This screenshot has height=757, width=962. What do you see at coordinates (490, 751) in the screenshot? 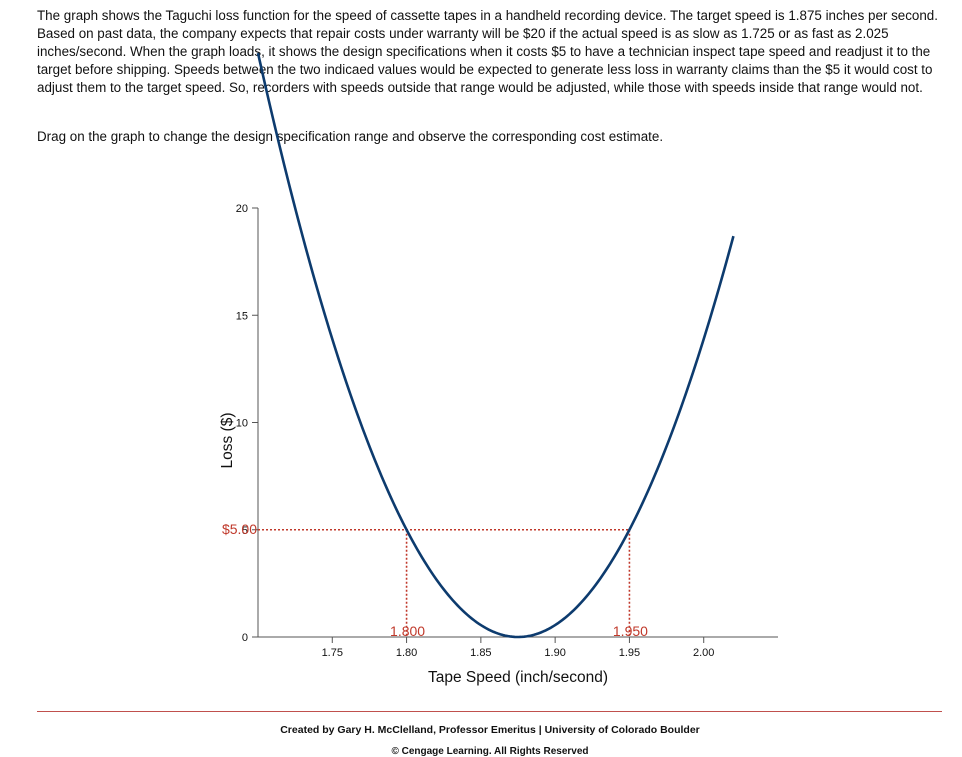
I see `copyright-line: © Cengage Learning. All Rights Reserved` at bounding box center [490, 751].